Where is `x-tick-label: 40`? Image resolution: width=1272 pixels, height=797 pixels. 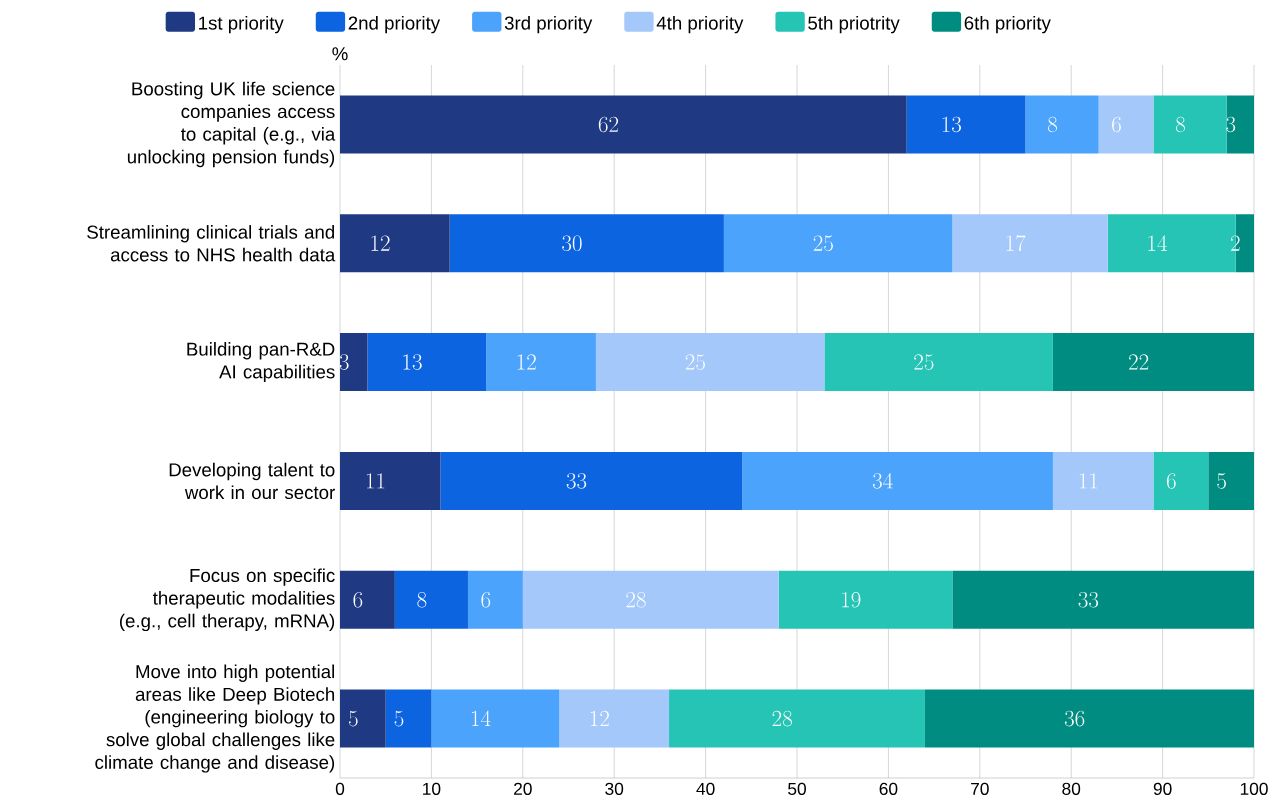
x-tick-label: 40 is located at coordinates (705, 788).